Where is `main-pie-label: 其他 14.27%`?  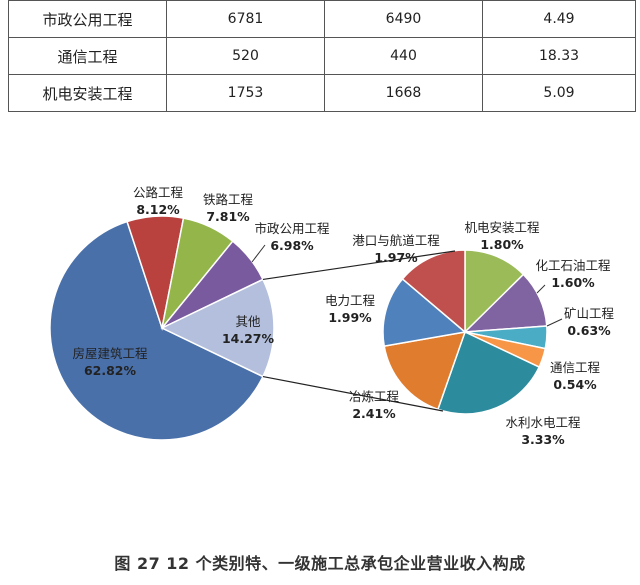 main-pie-label: 其他 14.27% is located at coordinates (248, 330).